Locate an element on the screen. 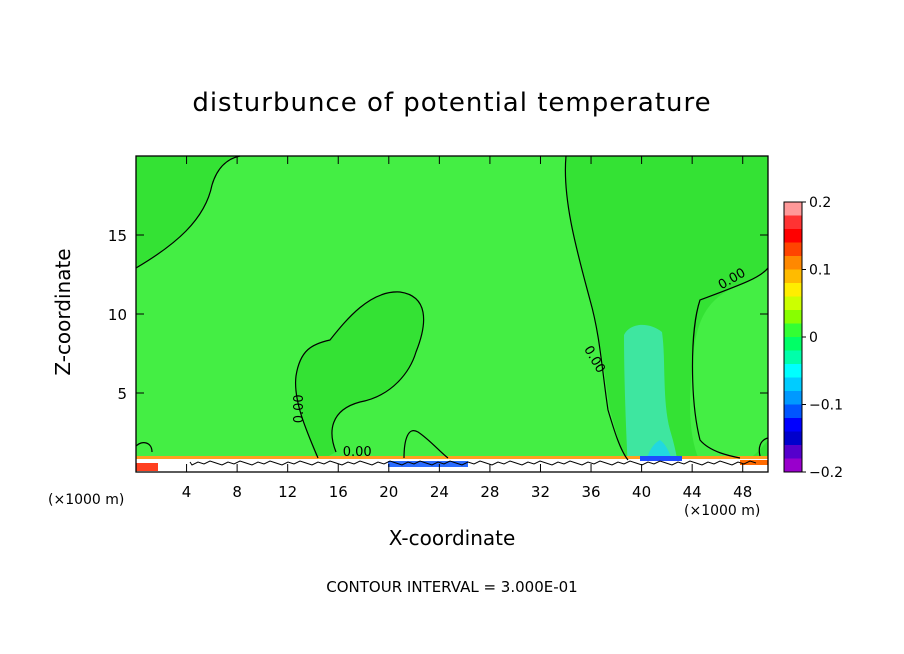  colorbar: 0.2 0.1 0 −0.1 −0.2 is located at coordinates (813, 338).